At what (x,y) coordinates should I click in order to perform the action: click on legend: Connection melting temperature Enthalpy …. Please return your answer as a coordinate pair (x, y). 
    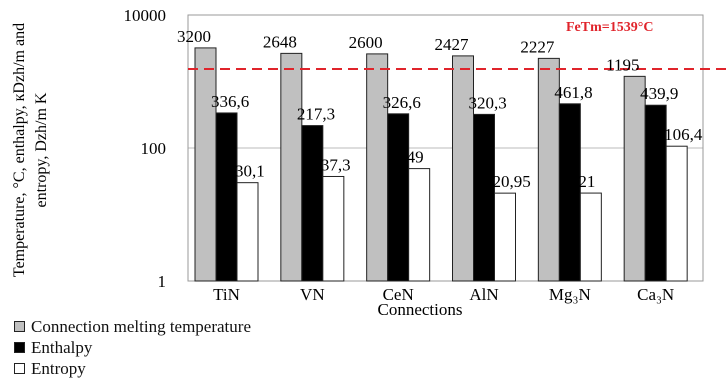
    Looking at the image, I should click on (132, 347).